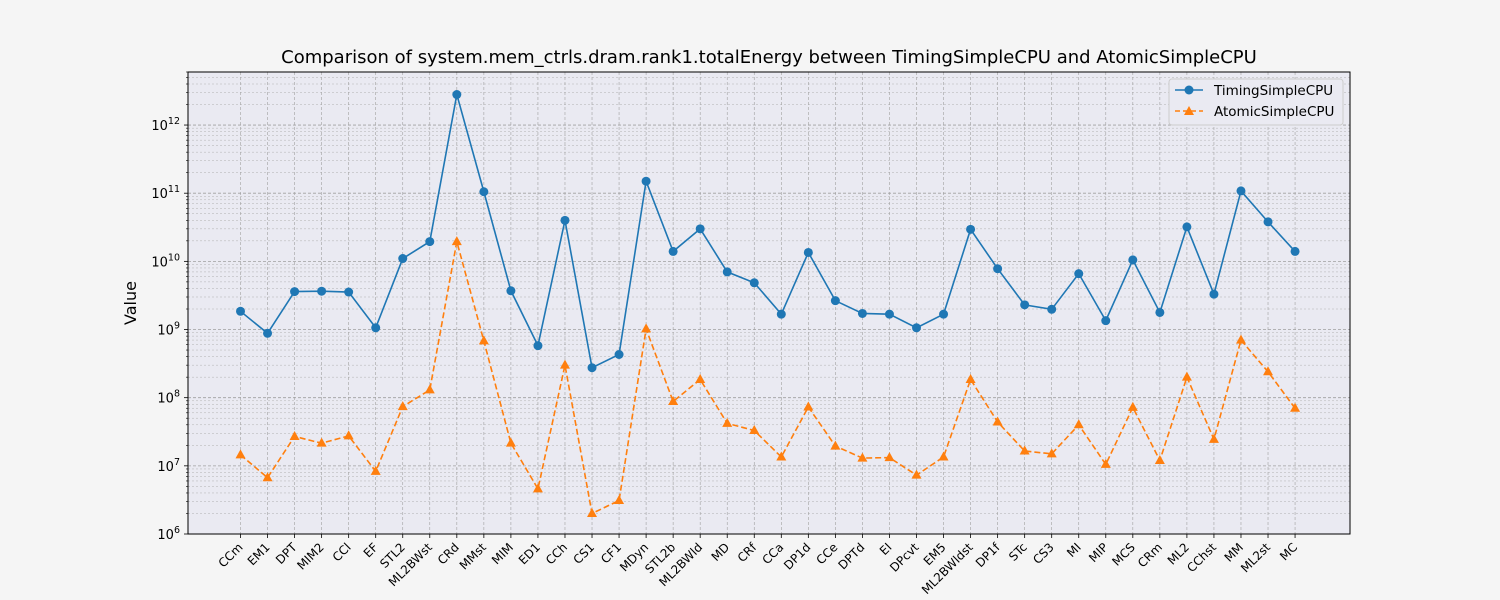 This screenshot has width=1500, height=600. Describe the element at coordinates (165, 193) in the screenshot. I see `y-tick-label: 10¹¹` at that location.